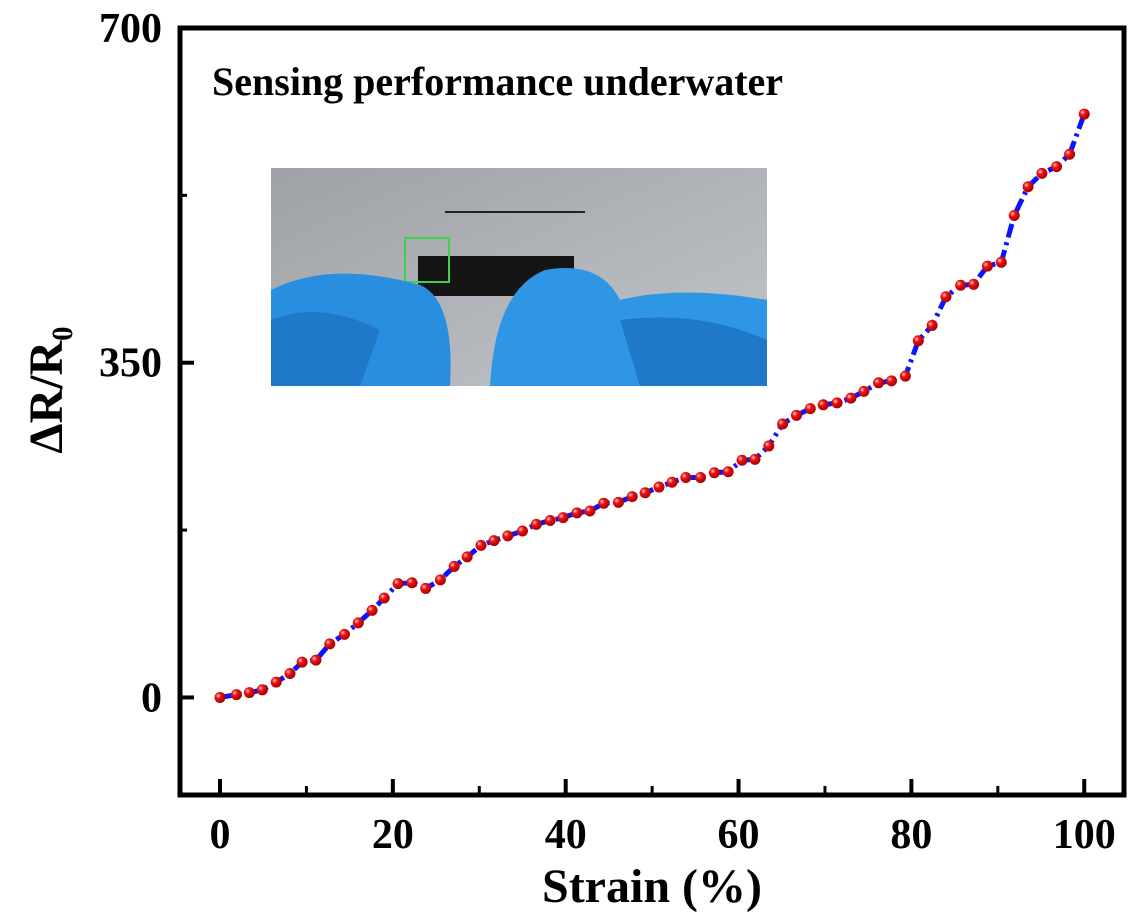 This screenshot has height=918, width=1132. Describe the element at coordinates (566, 835) in the screenshot. I see `x-tick-label: 40` at that location.